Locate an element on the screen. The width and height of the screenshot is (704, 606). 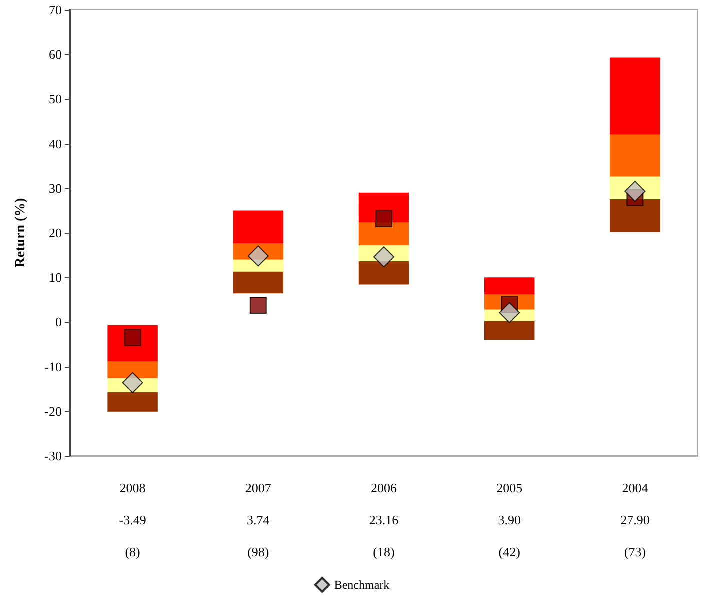
category-label: 2008 -3.49 (8) is located at coordinates (132, 520).